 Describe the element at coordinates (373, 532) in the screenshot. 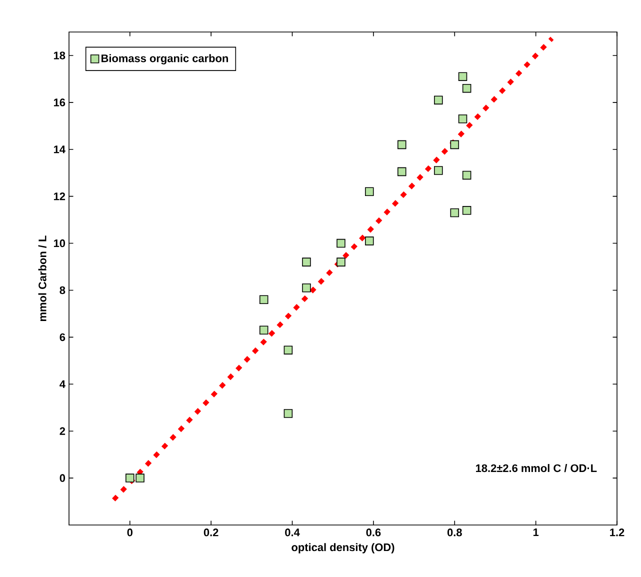

I see `x-tick-label: 0.6` at that location.